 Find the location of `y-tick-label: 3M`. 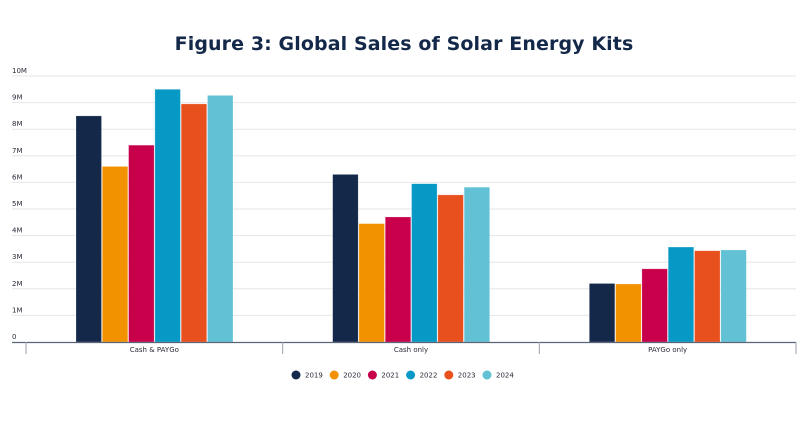

y-tick-label: 3M is located at coordinates (17, 257).